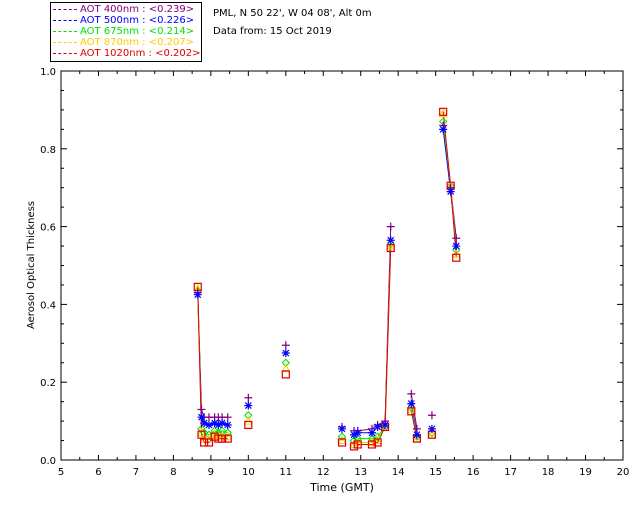 Image resolution: width=640 pixels, height=512 pixels. Describe the element at coordinates (48, 383) in the screenshot. I see `y-tick-label: 0.2` at that location.